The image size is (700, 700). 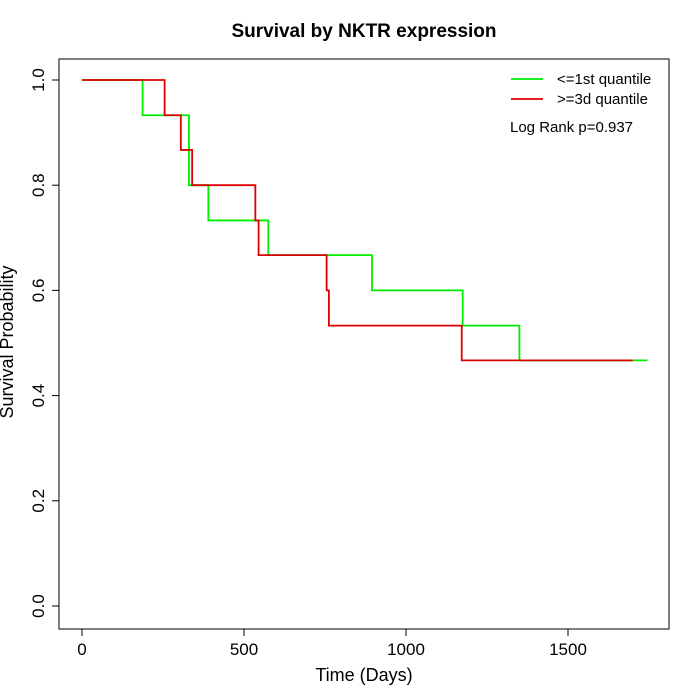 I want to click on log-rank-annotation: Log Rank p=0.937, so click(x=571, y=127).